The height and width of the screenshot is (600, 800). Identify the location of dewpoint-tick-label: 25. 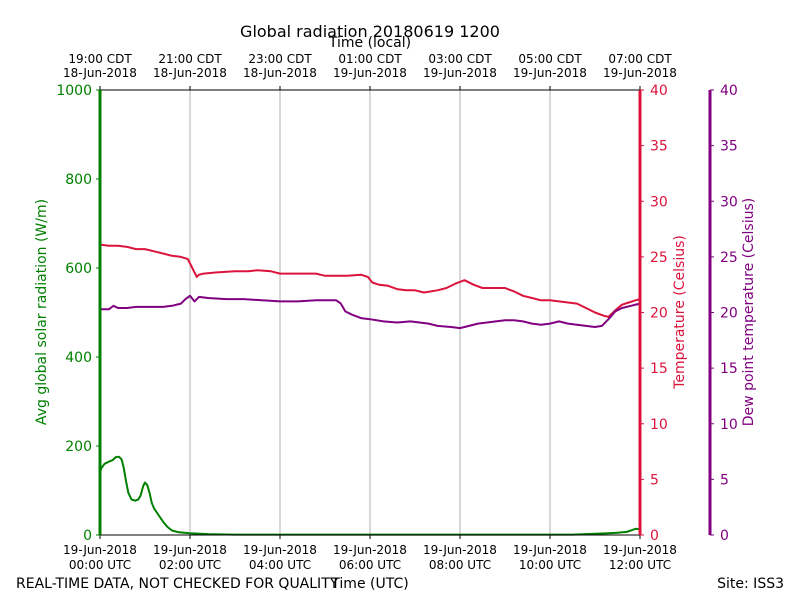
(729, 258).